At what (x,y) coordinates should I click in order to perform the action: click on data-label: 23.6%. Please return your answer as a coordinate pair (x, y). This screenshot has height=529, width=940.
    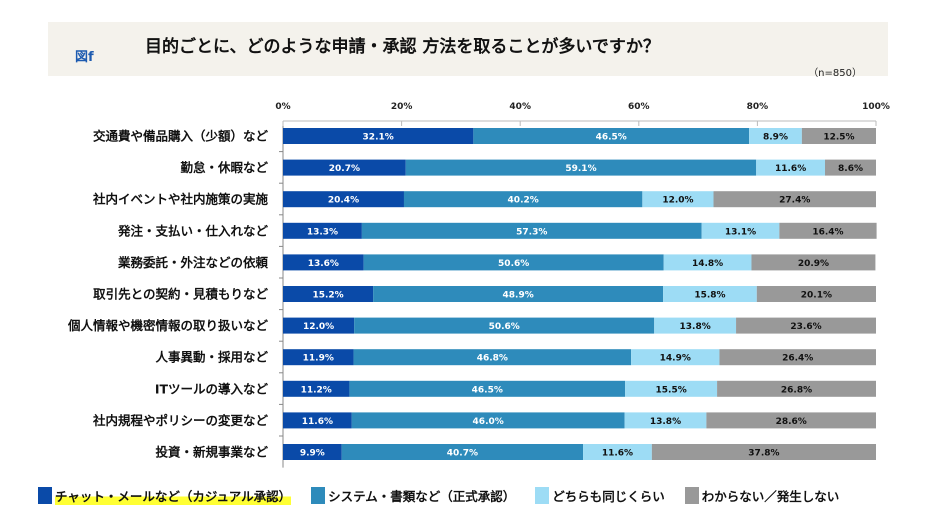
    Looking at the image, I should click on (805, 327).